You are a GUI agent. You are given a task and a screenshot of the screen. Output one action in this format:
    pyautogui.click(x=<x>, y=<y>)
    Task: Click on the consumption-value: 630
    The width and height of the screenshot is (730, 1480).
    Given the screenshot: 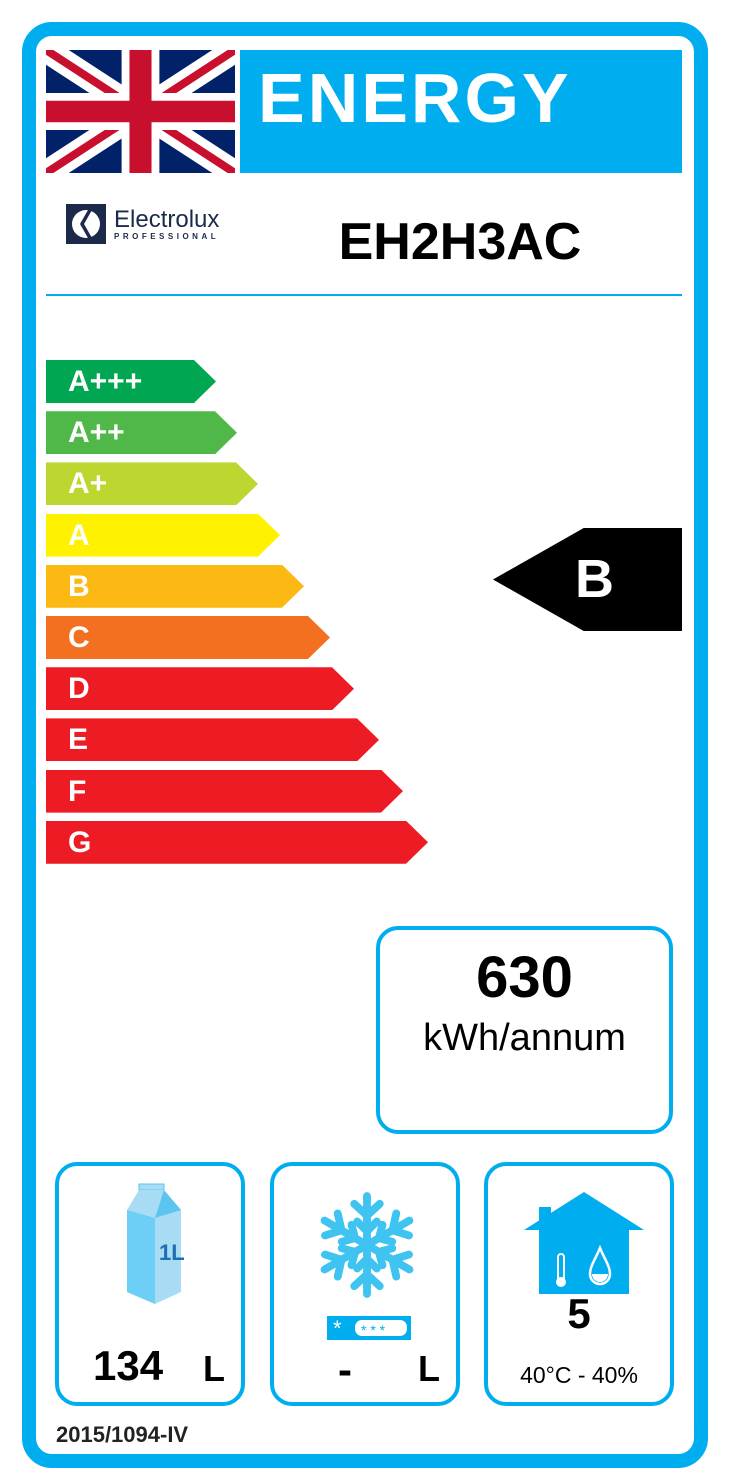 What is the action you would take?
    pyautogui.click(x=524, y=977)
    